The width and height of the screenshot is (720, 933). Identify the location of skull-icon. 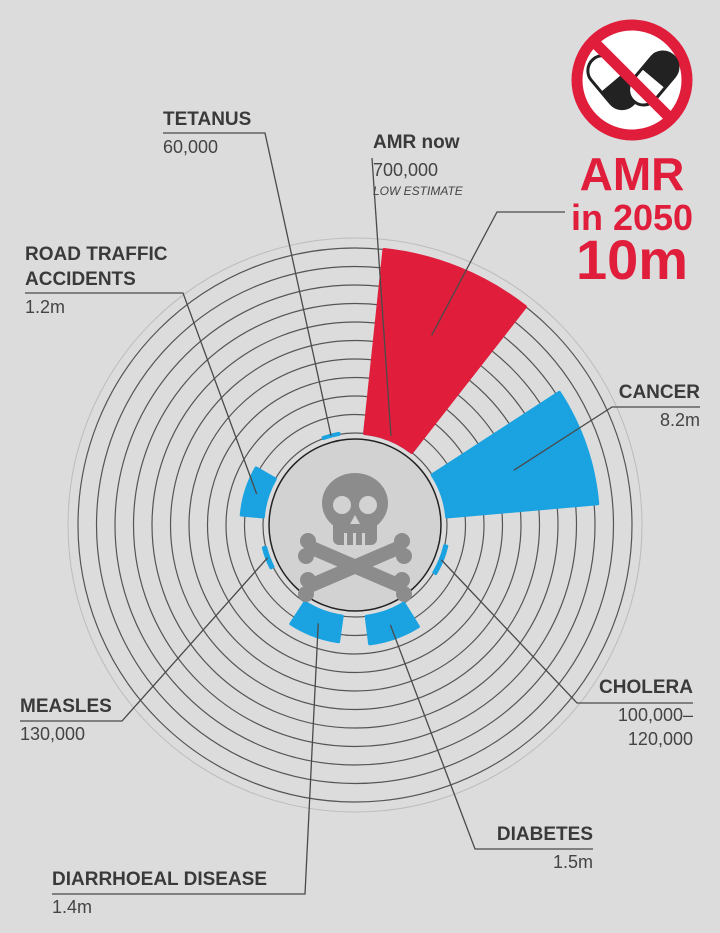
(355, 537).